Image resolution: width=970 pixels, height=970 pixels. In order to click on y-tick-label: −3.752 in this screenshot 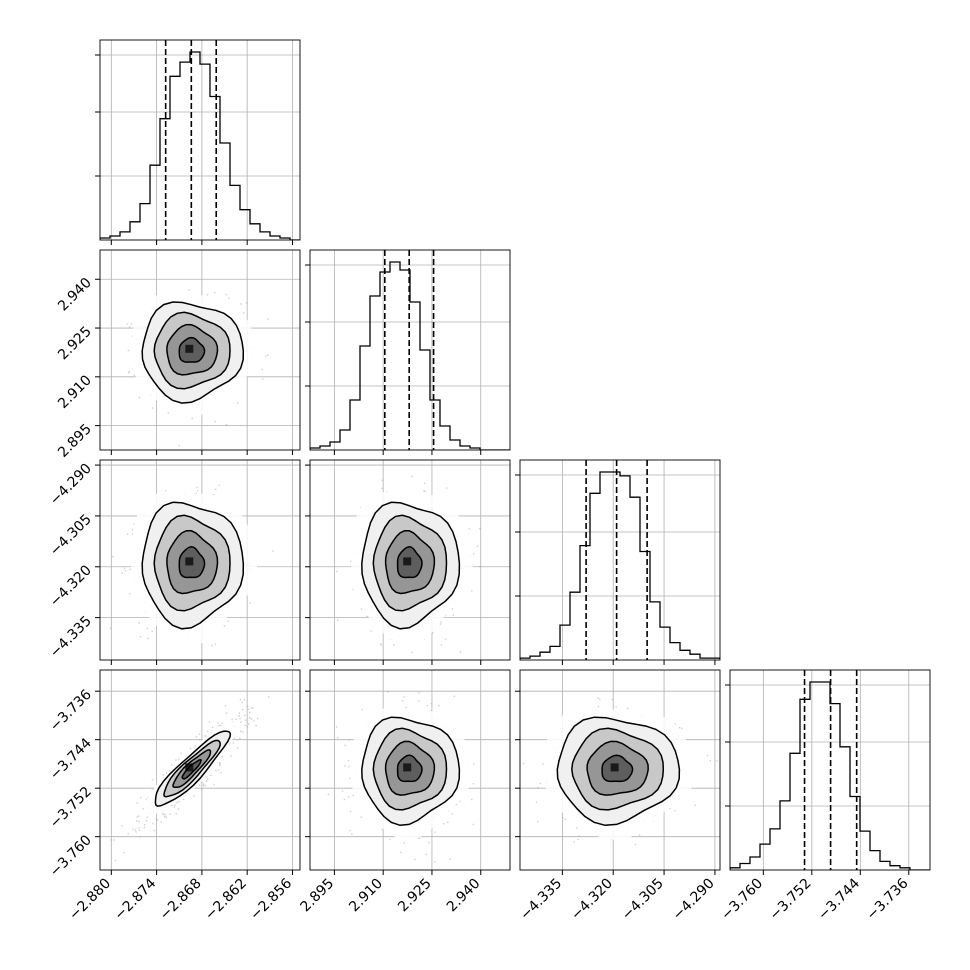, I will do `click(71, 808)`.